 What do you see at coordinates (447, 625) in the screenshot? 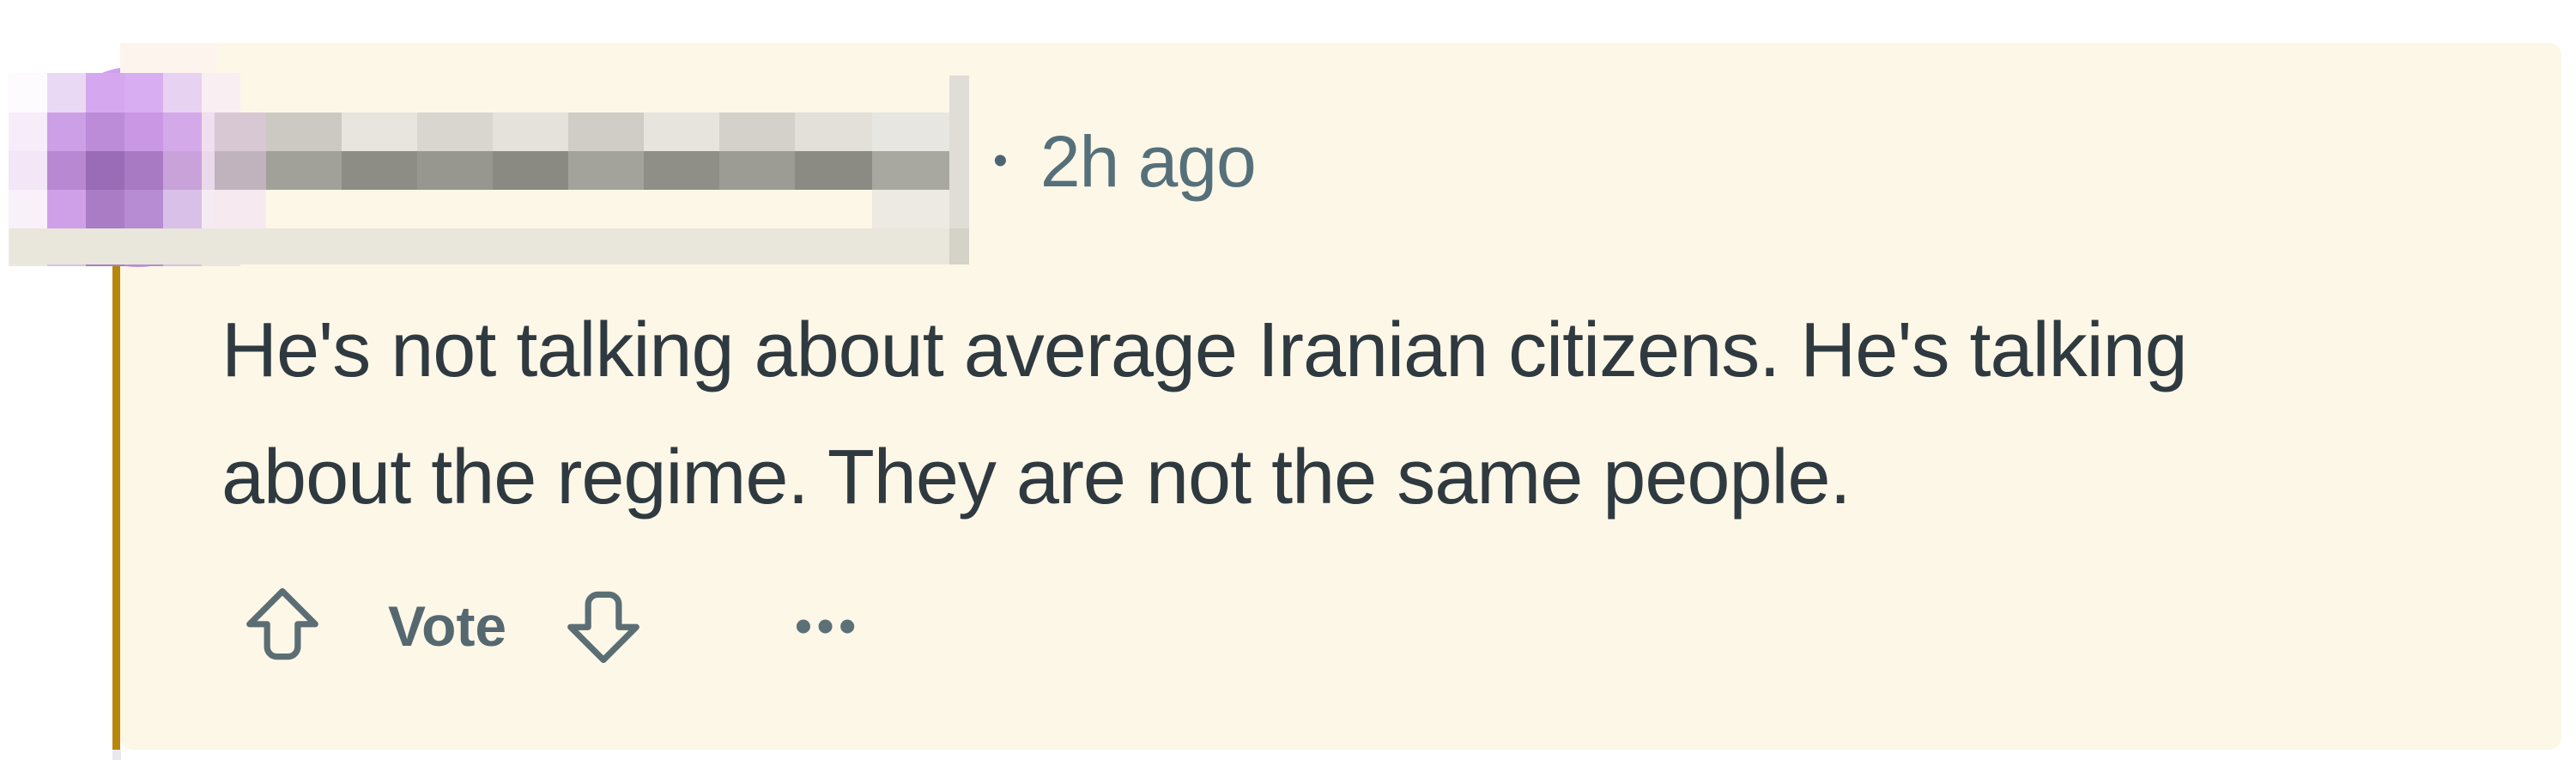
I see `vote-label: Vote` at bounding box center [447, 625].